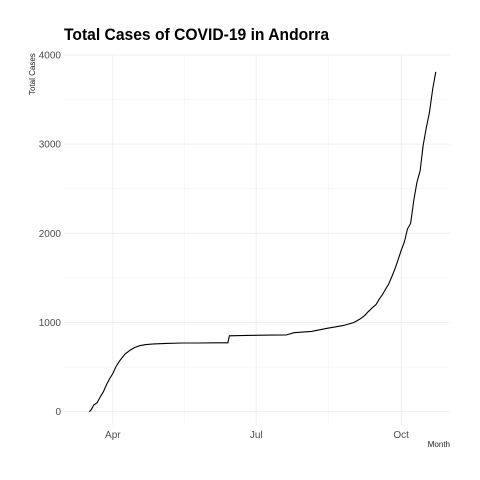 This screenshot has height=480, width=480. Describe the element at coordinates (197, 34) in the screenshot. I see `chart-title: Total Cases of COVID-19 in Andorra` at that location.